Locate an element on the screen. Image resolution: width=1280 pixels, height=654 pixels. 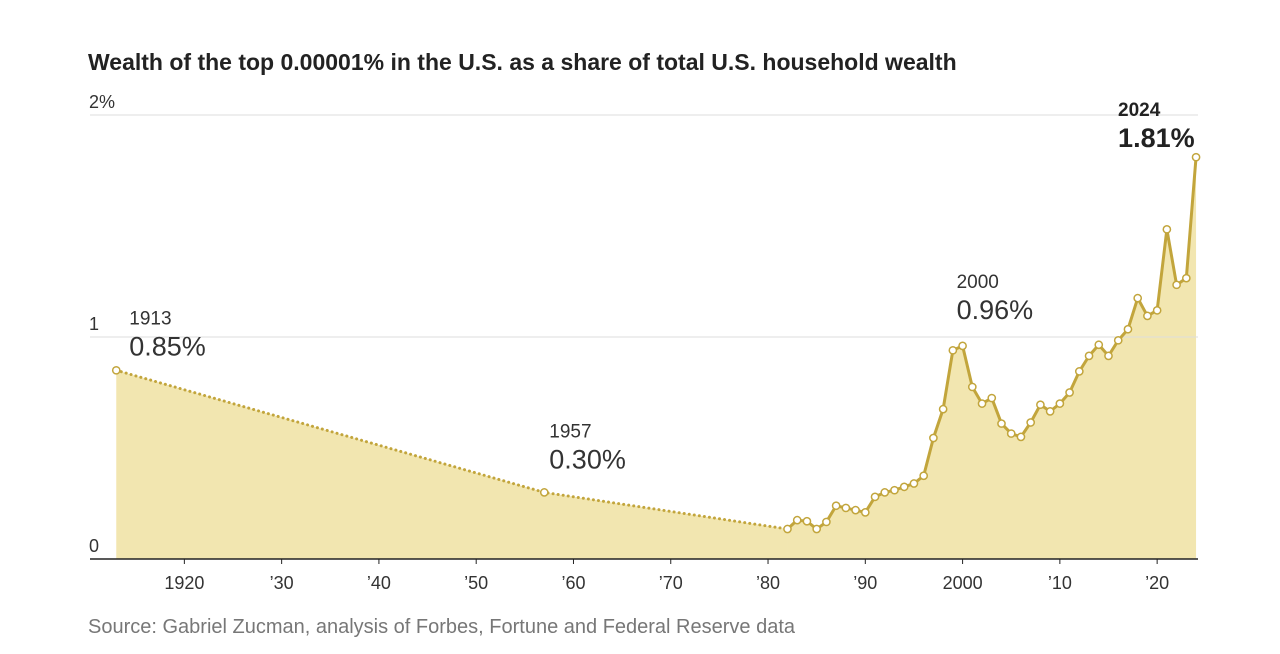
x-tick-label: 2000 is located at coordinates (963, 583).